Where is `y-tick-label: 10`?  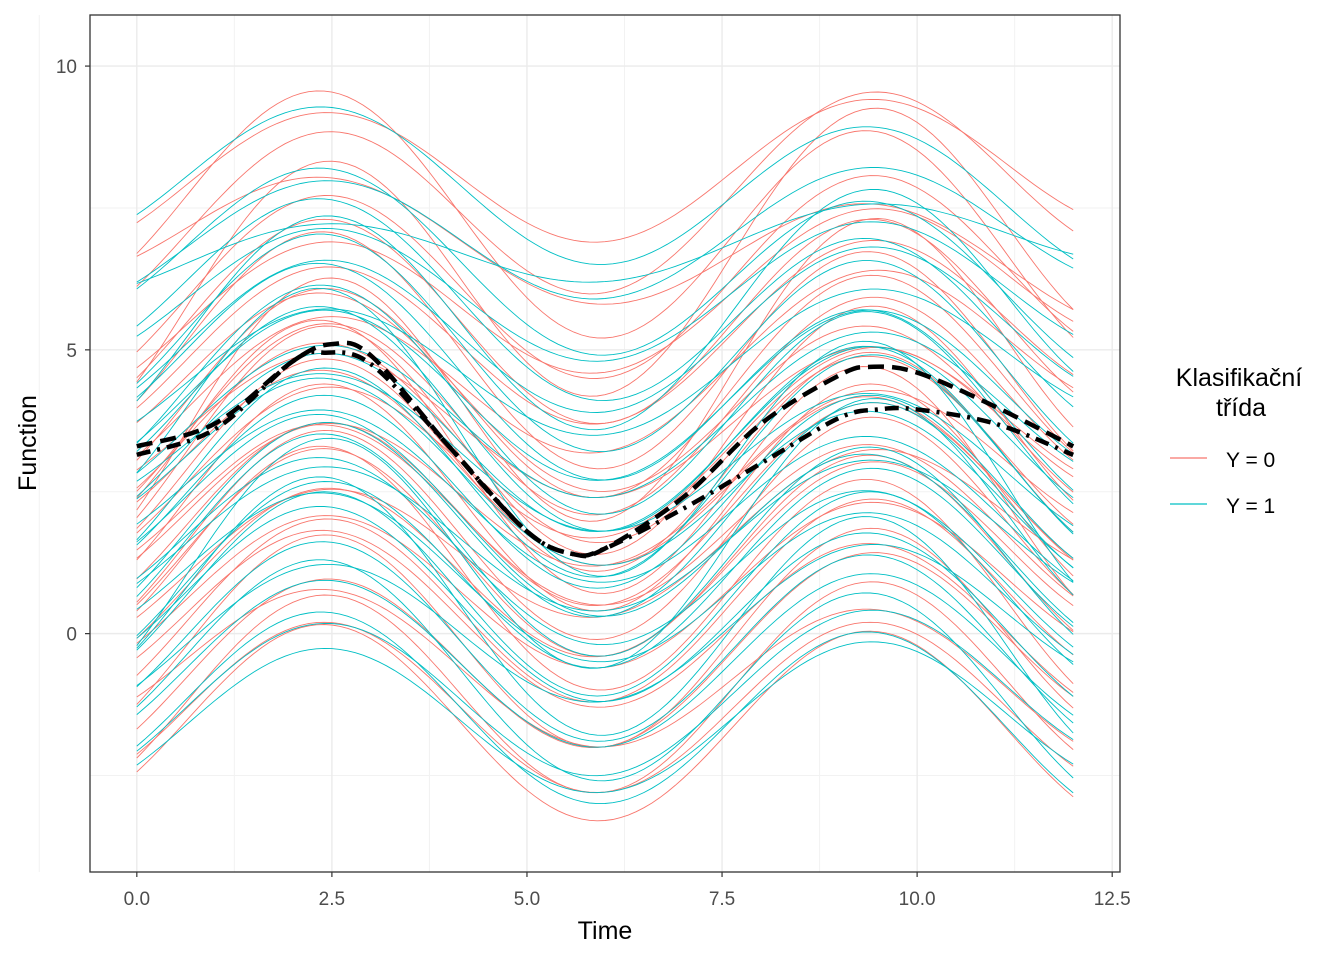 y-tick-label: 10 is located at coordinates (66, 67).